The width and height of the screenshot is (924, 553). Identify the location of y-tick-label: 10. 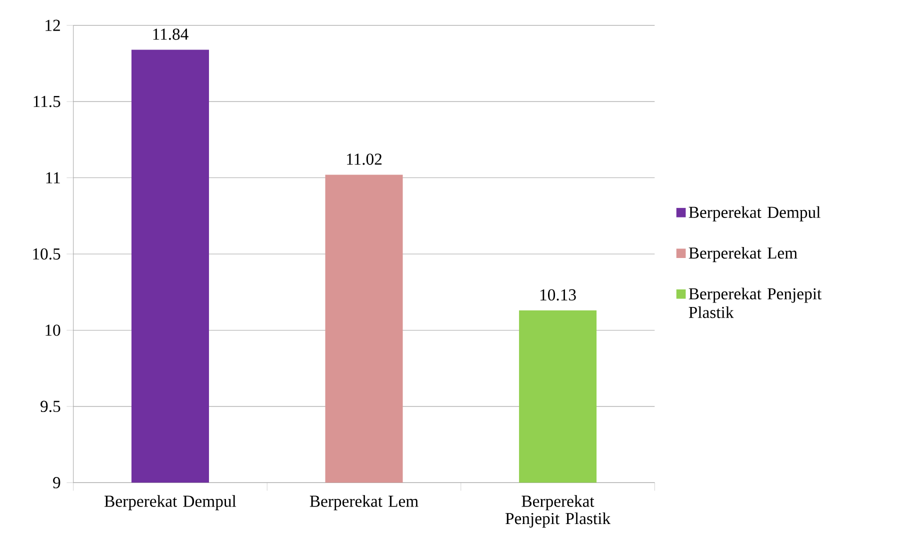
(53, 330).